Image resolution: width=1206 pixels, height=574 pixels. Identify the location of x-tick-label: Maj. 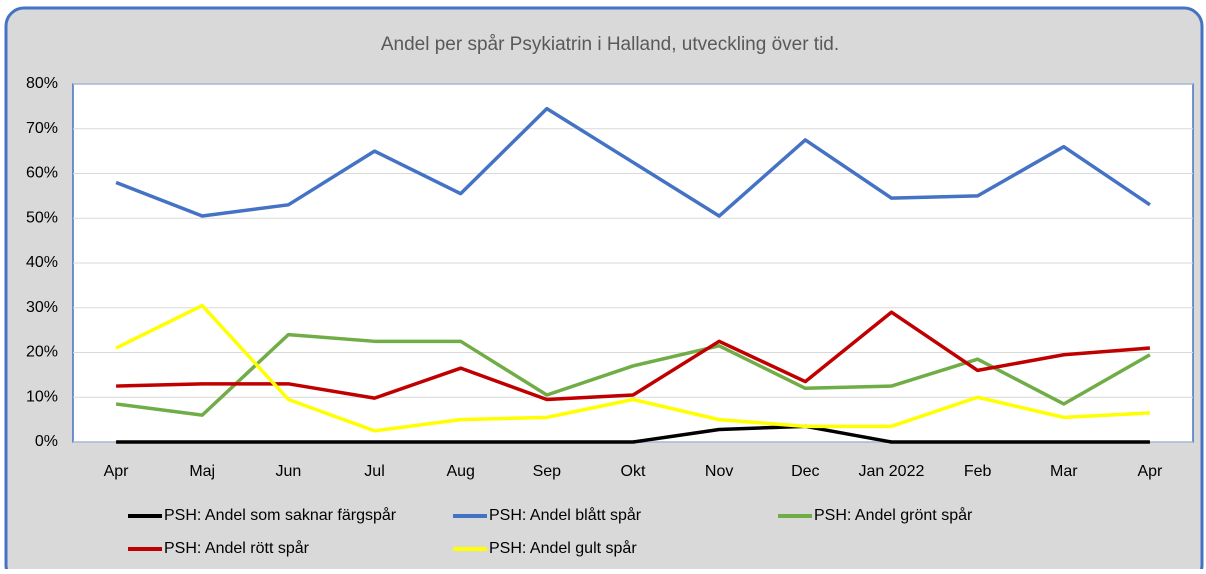
(202, 471).